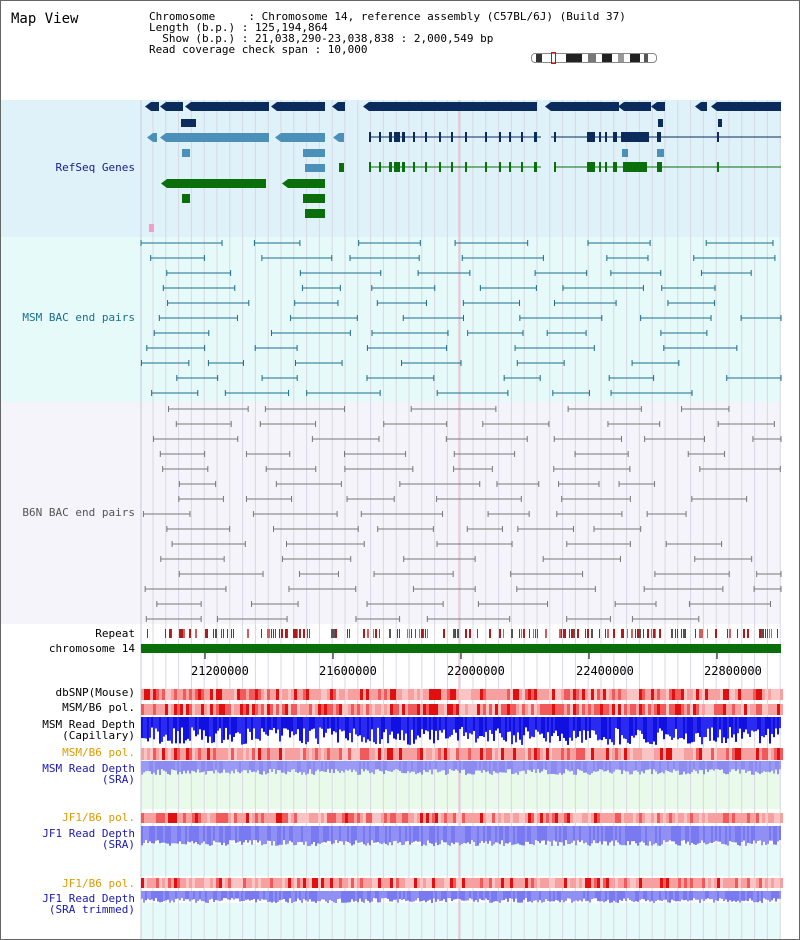 Image resolution: width=800 pixels, height=940 pixels. What do you see at coordinates (88, 774) in the screenshot?
I see `track-label-msm-depth-sra: MSM Read Depth (SRA)` at bounding box center [88, 774].